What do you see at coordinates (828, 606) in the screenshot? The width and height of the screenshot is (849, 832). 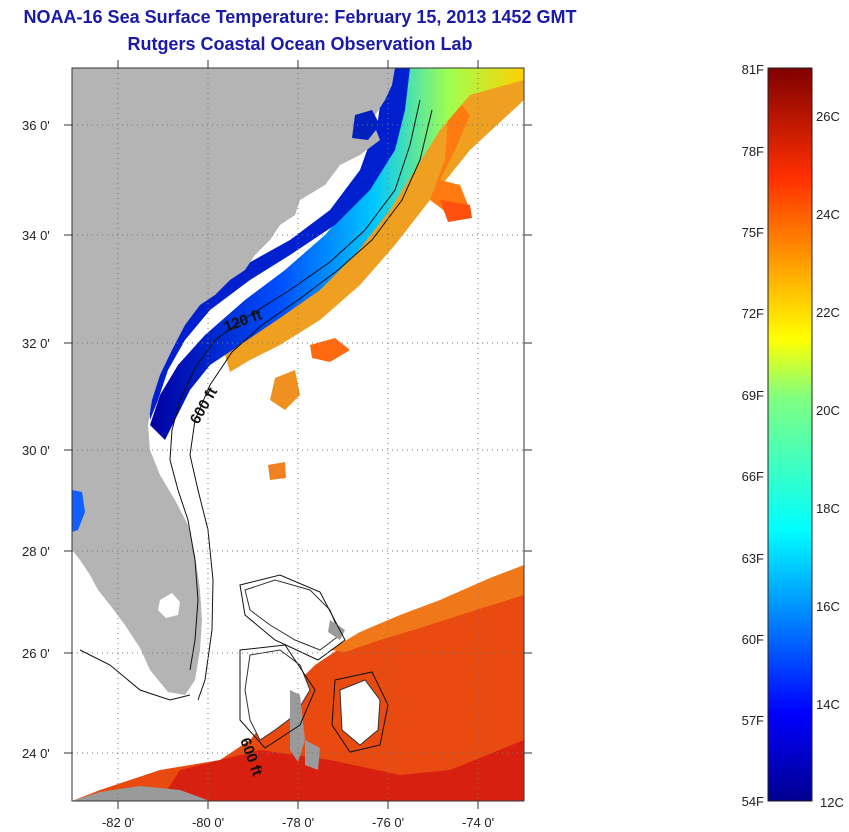 I see `colorbar-c-label: 16C` at bounding box center [828, 606].